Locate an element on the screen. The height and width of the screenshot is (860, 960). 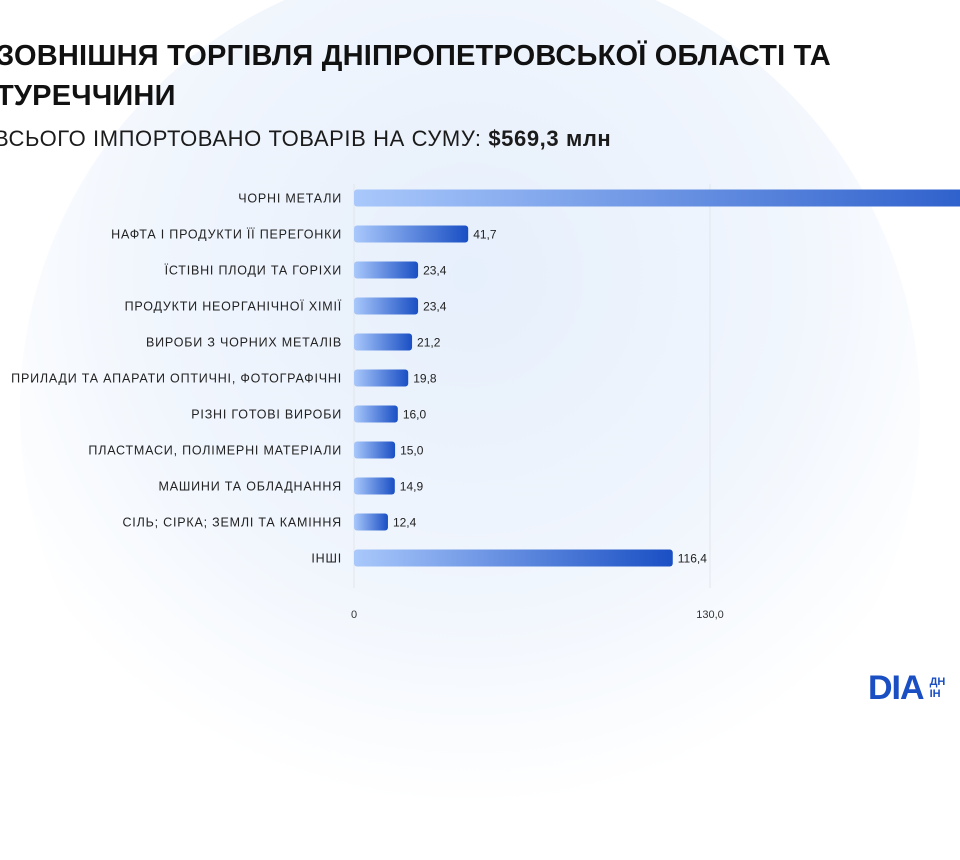
value-label: 12,4 is located at coordinates (405, 523).